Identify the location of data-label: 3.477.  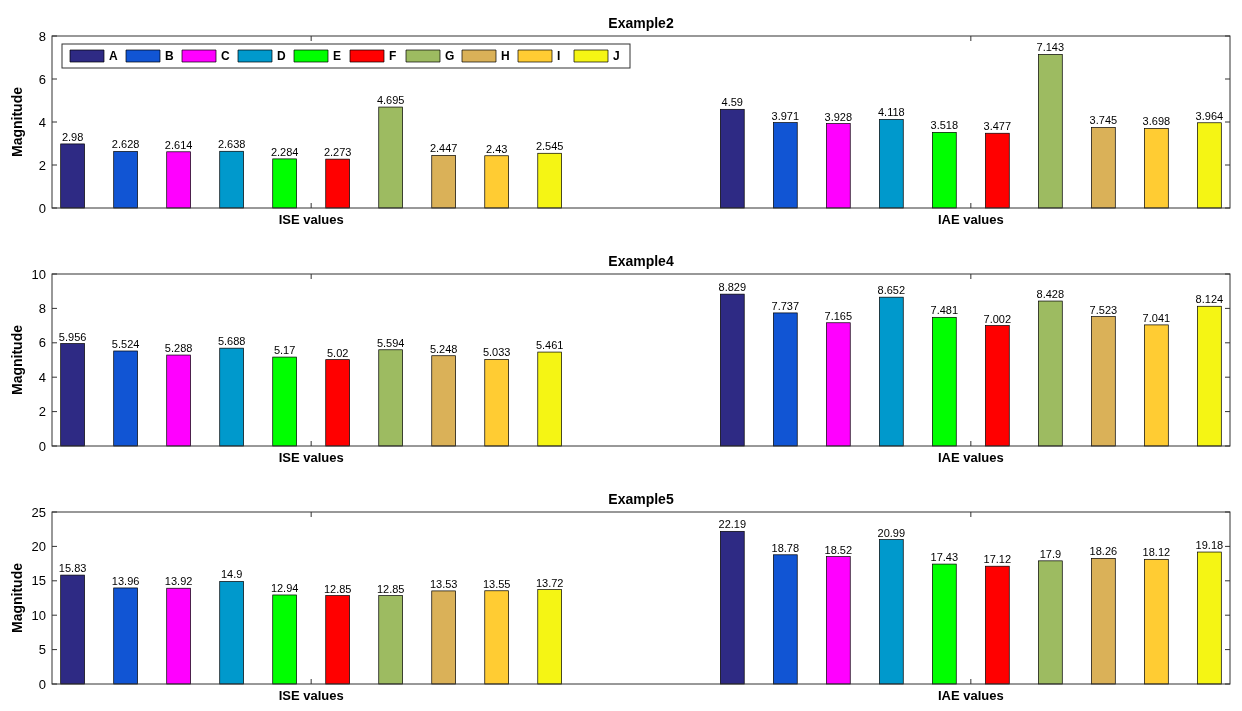
(997, 126).